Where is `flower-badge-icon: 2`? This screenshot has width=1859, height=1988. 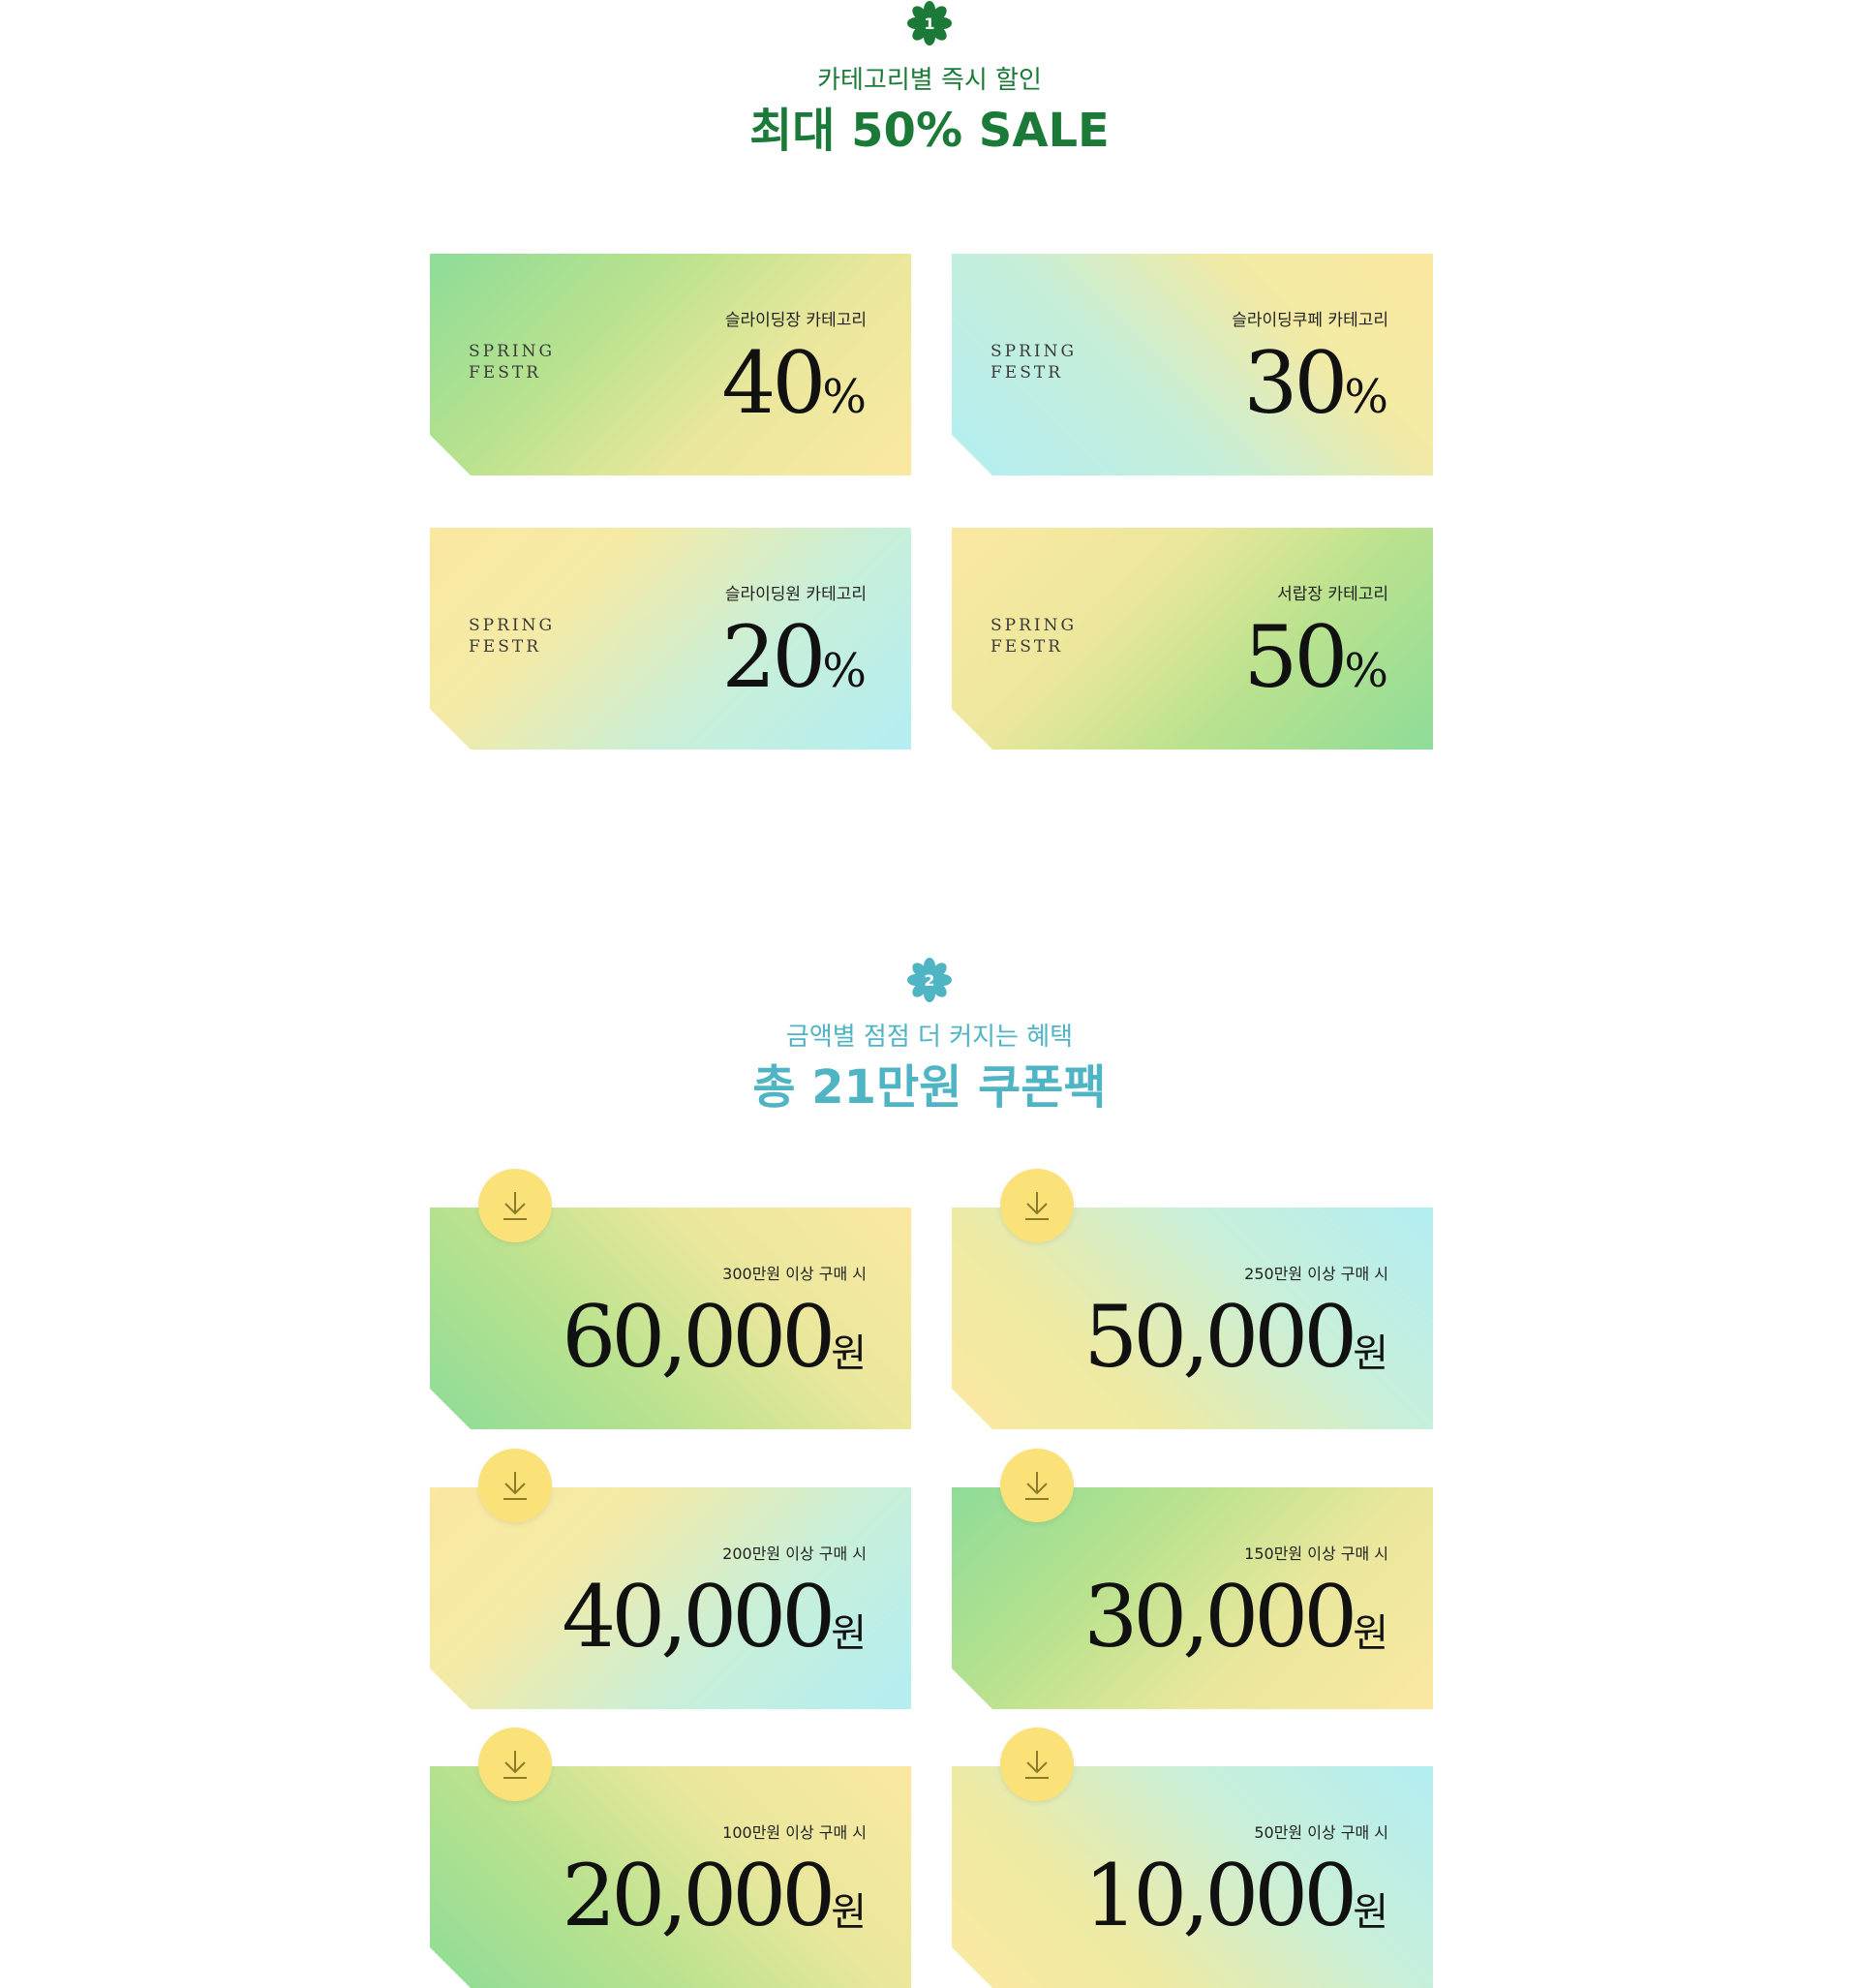 flower-badge-icon: 2 is located at coordinates (929, 980).